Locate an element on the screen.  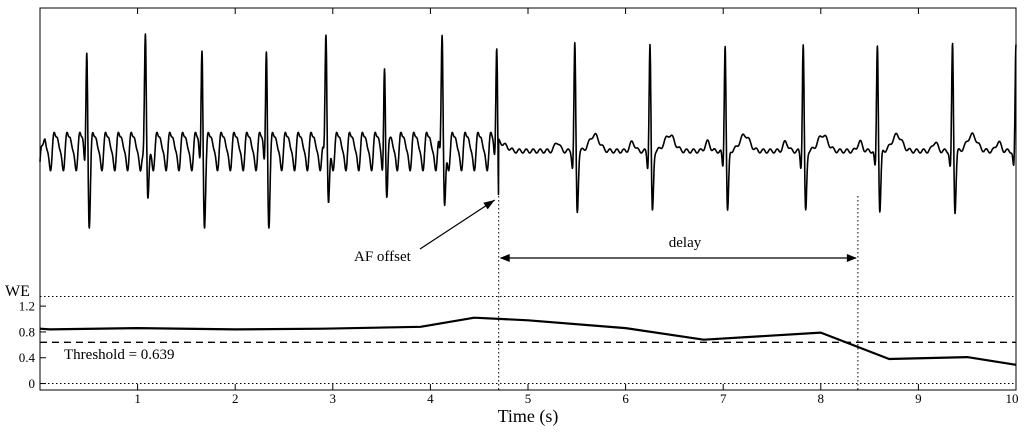
x-tick-label: 9 is located at coordinates (918, 398).